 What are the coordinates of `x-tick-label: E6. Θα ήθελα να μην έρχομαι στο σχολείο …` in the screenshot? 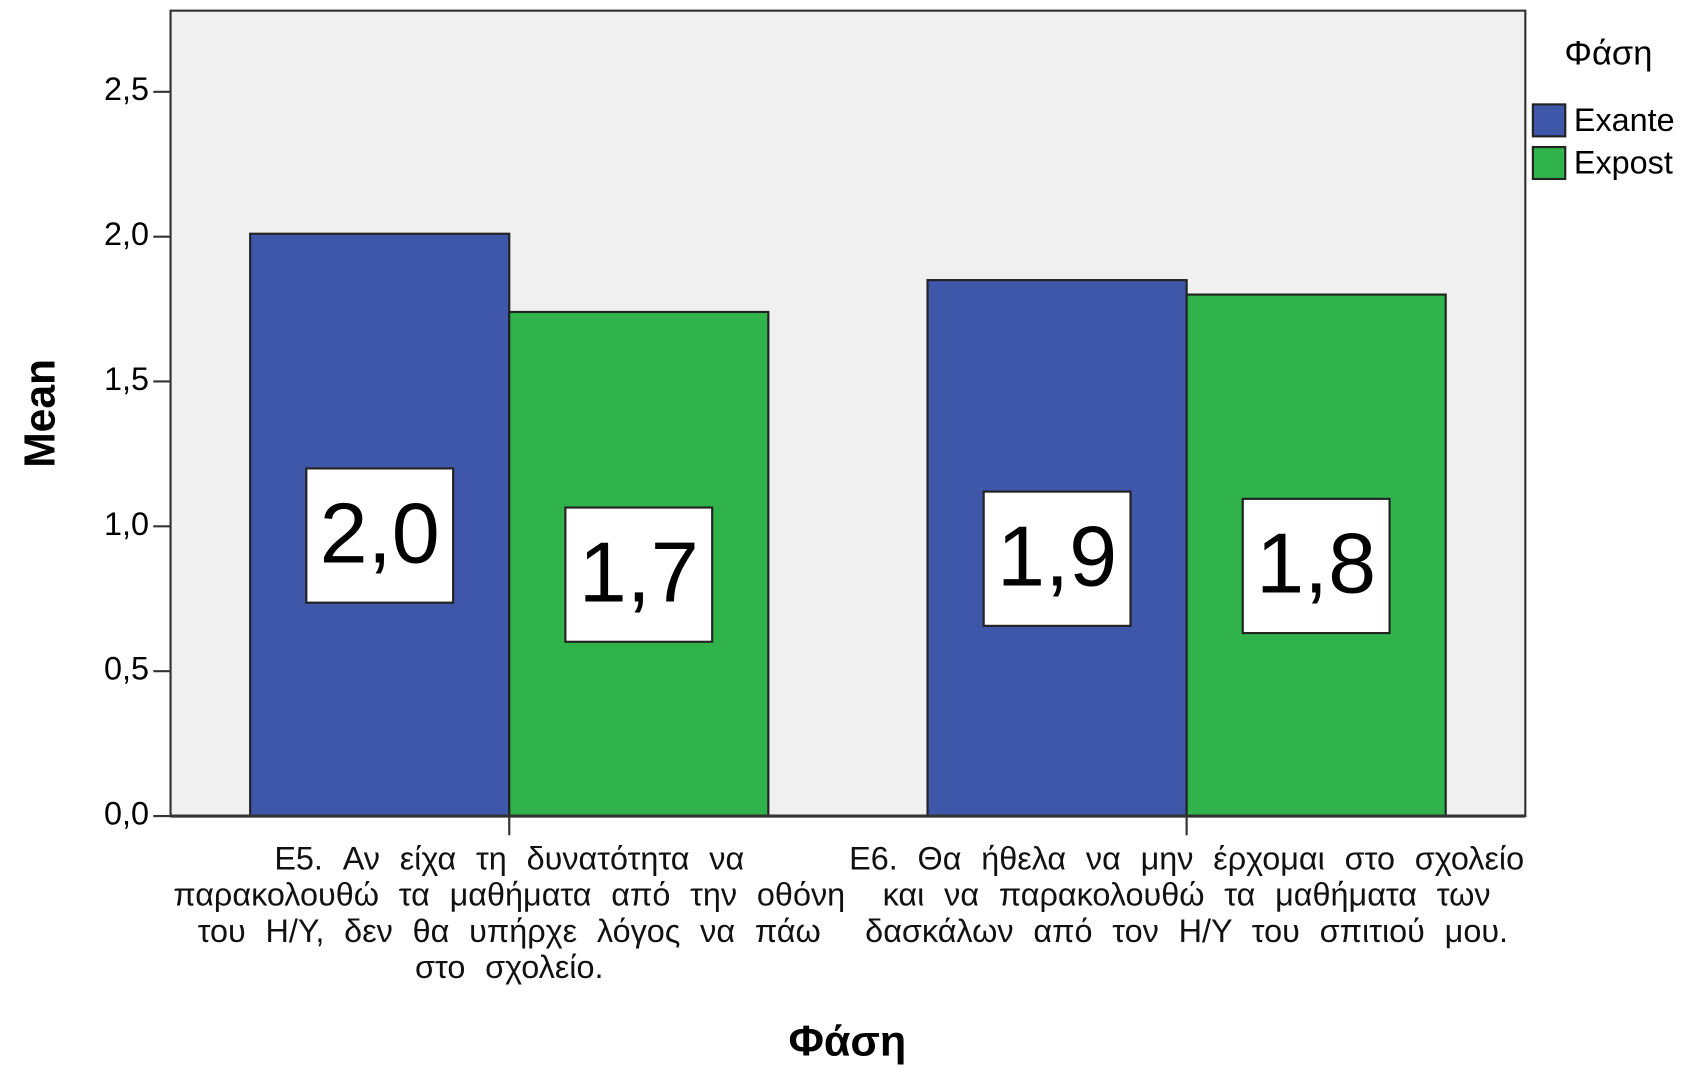 It's located at (1187, 895).